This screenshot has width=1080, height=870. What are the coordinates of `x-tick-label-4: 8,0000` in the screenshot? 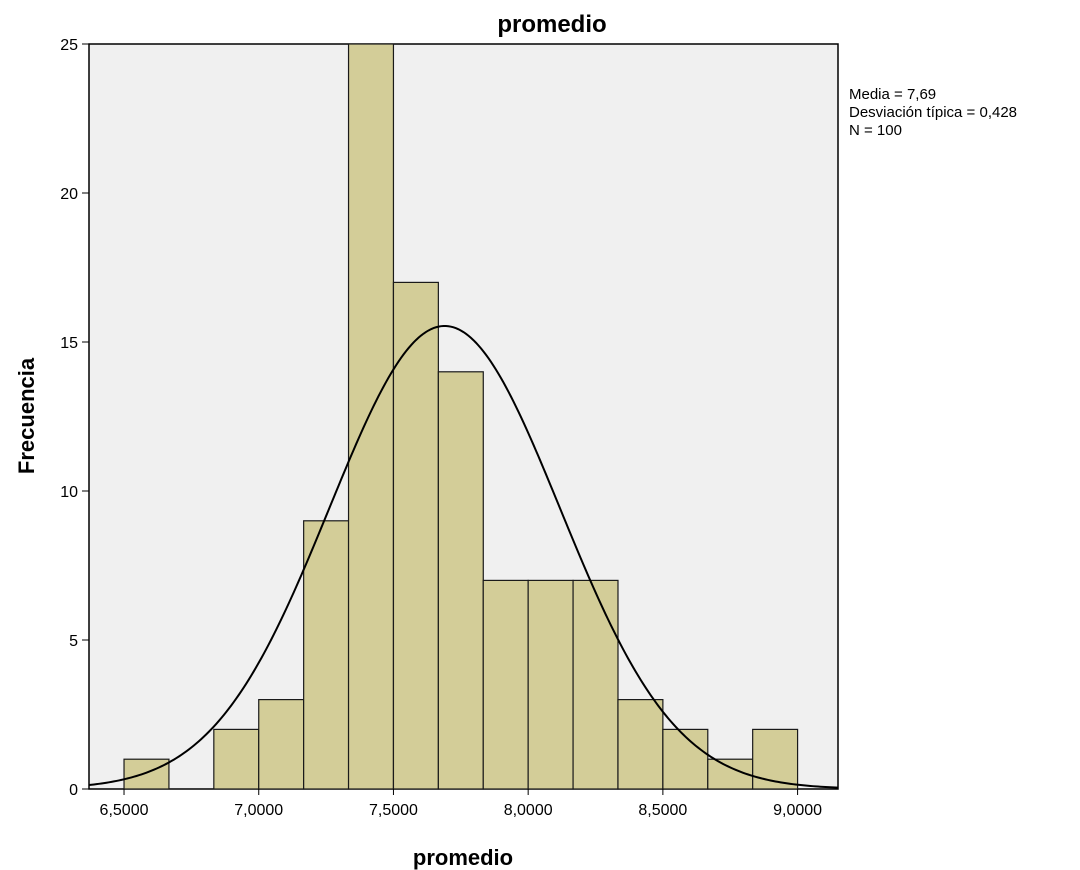 It's located at (528, 810).